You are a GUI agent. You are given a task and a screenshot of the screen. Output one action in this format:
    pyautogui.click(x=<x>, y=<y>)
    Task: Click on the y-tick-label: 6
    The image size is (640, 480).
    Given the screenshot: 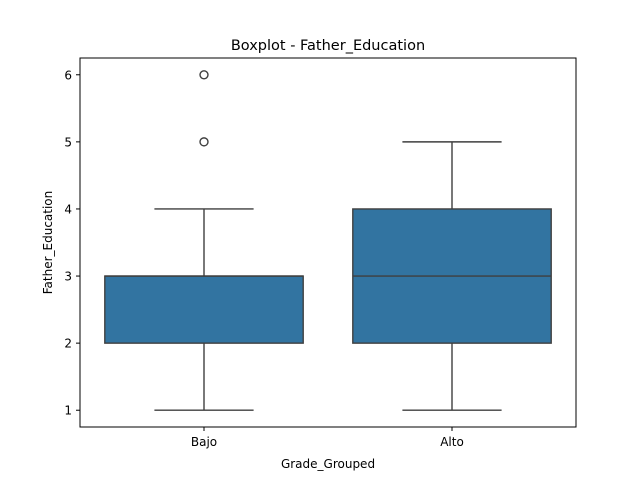 What is the action you would take?
    pyautogui.click(x=68, y=75)
    